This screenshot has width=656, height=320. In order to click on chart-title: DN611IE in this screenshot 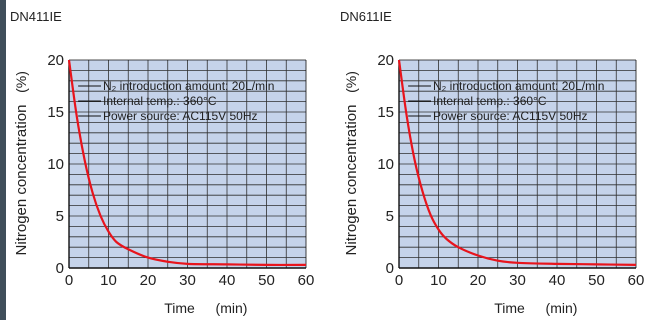, I will do `click(366, 16)`.